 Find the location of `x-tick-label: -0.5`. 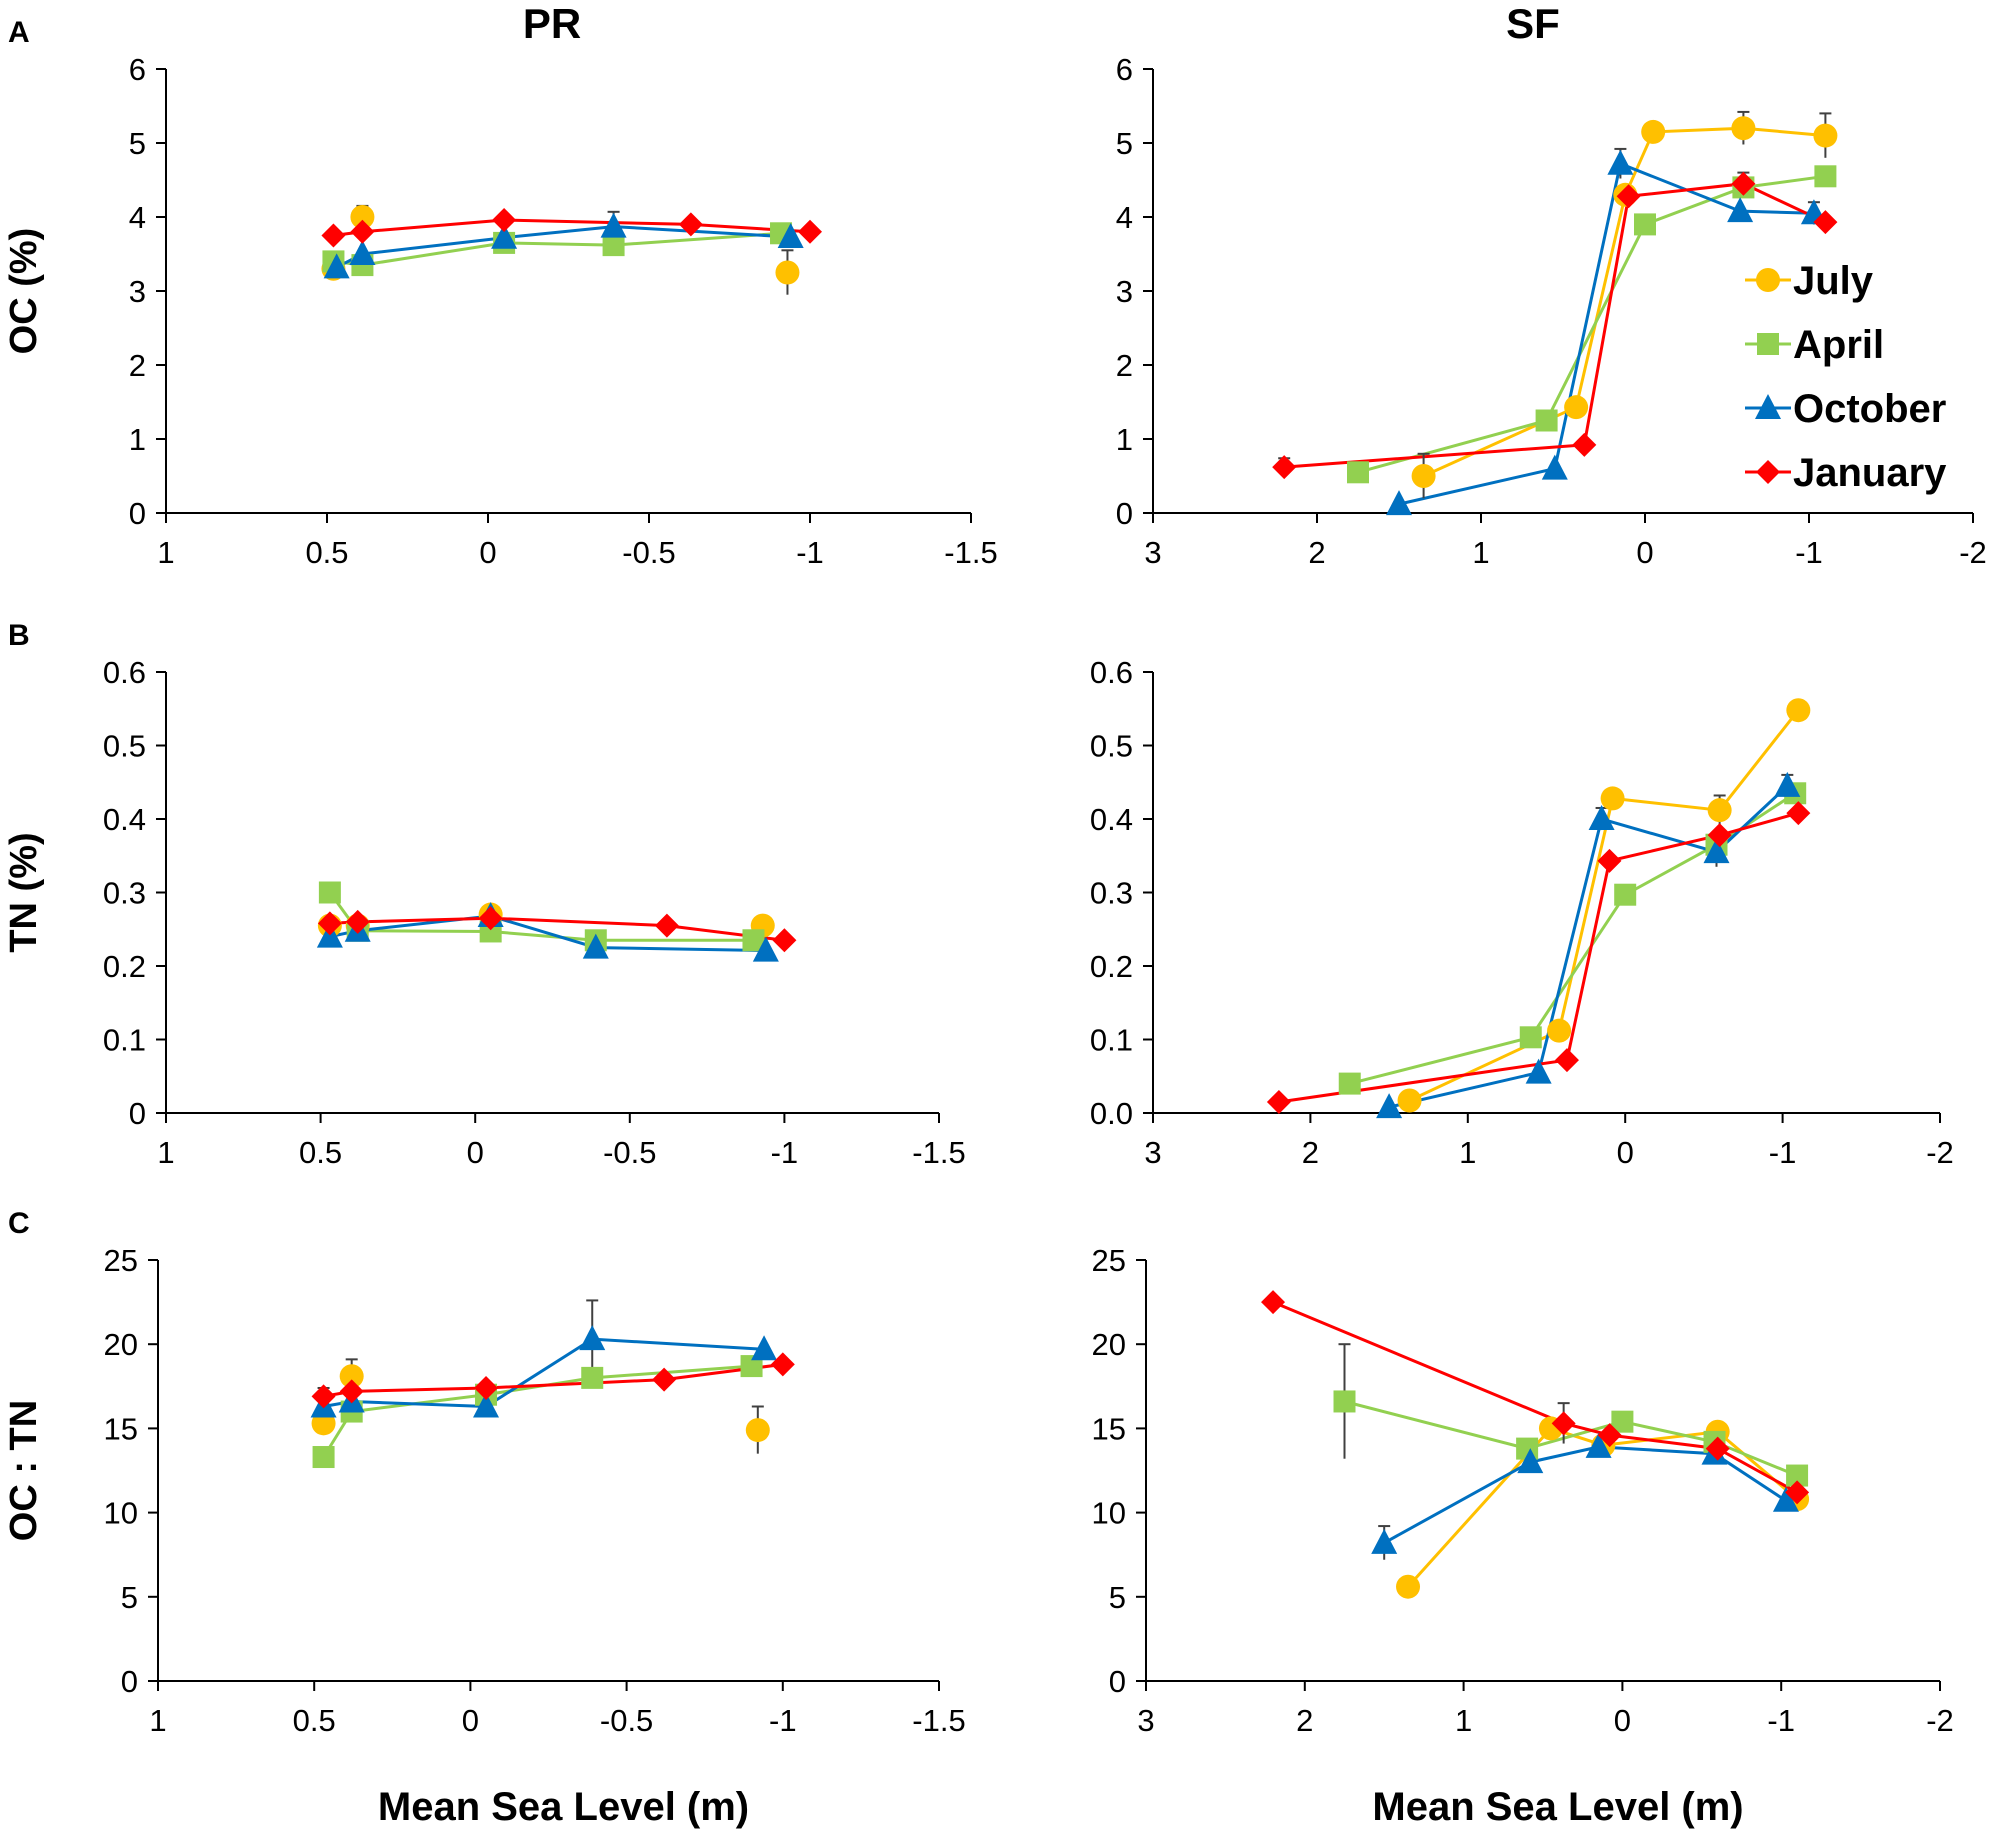

x-tick-label: -0.5 is located at coordinates (629, 1152).